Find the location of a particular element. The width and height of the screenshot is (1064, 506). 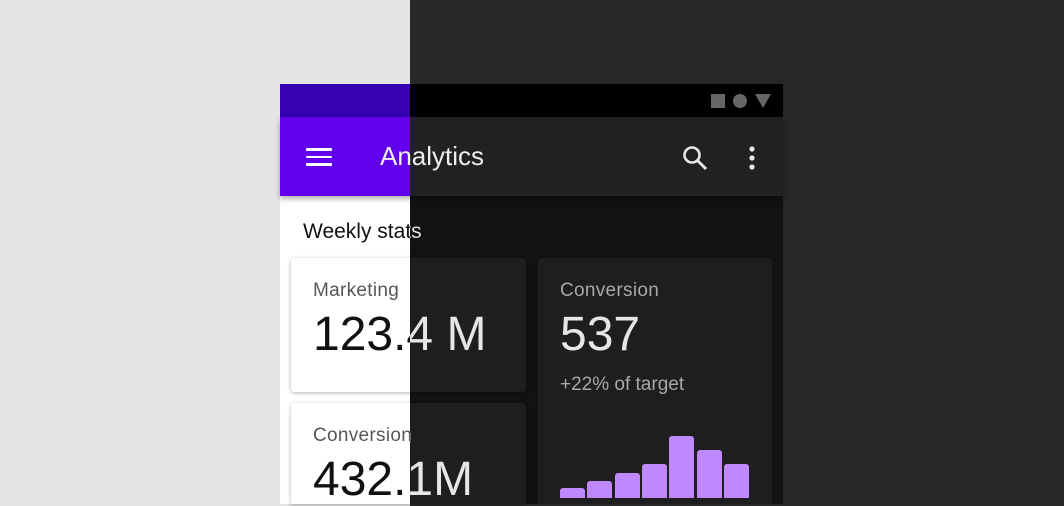

status-bar is located at coordinates (531, 100).